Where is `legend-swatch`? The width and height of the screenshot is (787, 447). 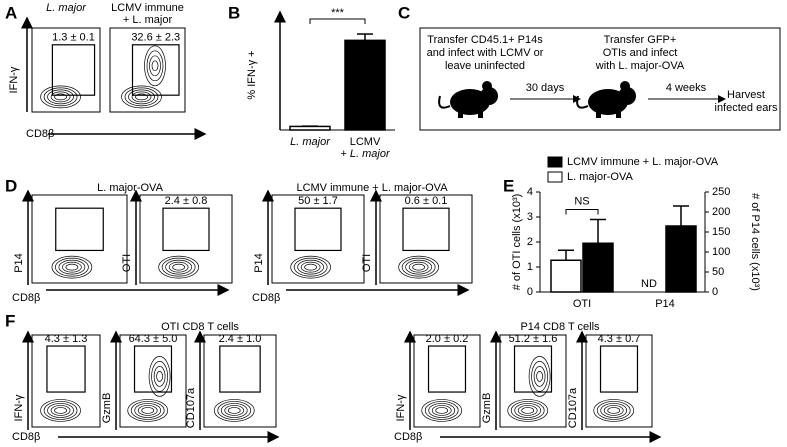
legend-swatch is located at coordinates (555, 162).